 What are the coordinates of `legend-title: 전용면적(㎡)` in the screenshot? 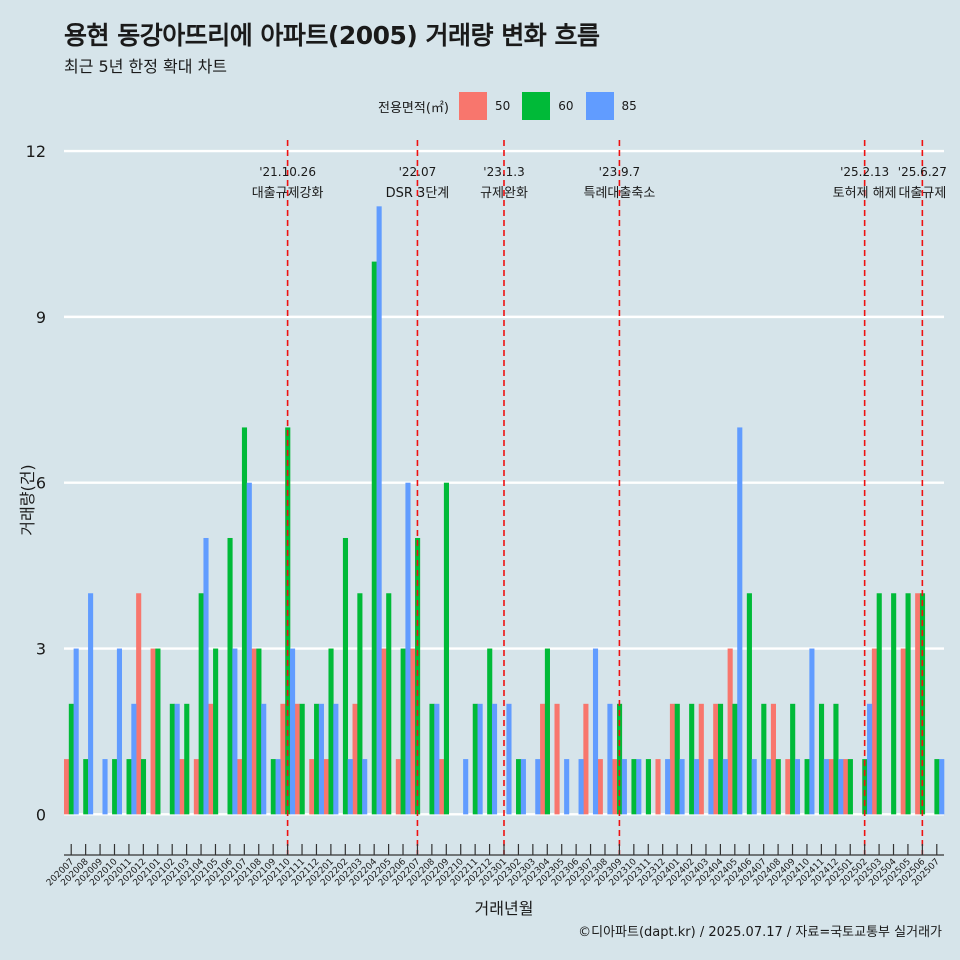 It's located at (413, 108).